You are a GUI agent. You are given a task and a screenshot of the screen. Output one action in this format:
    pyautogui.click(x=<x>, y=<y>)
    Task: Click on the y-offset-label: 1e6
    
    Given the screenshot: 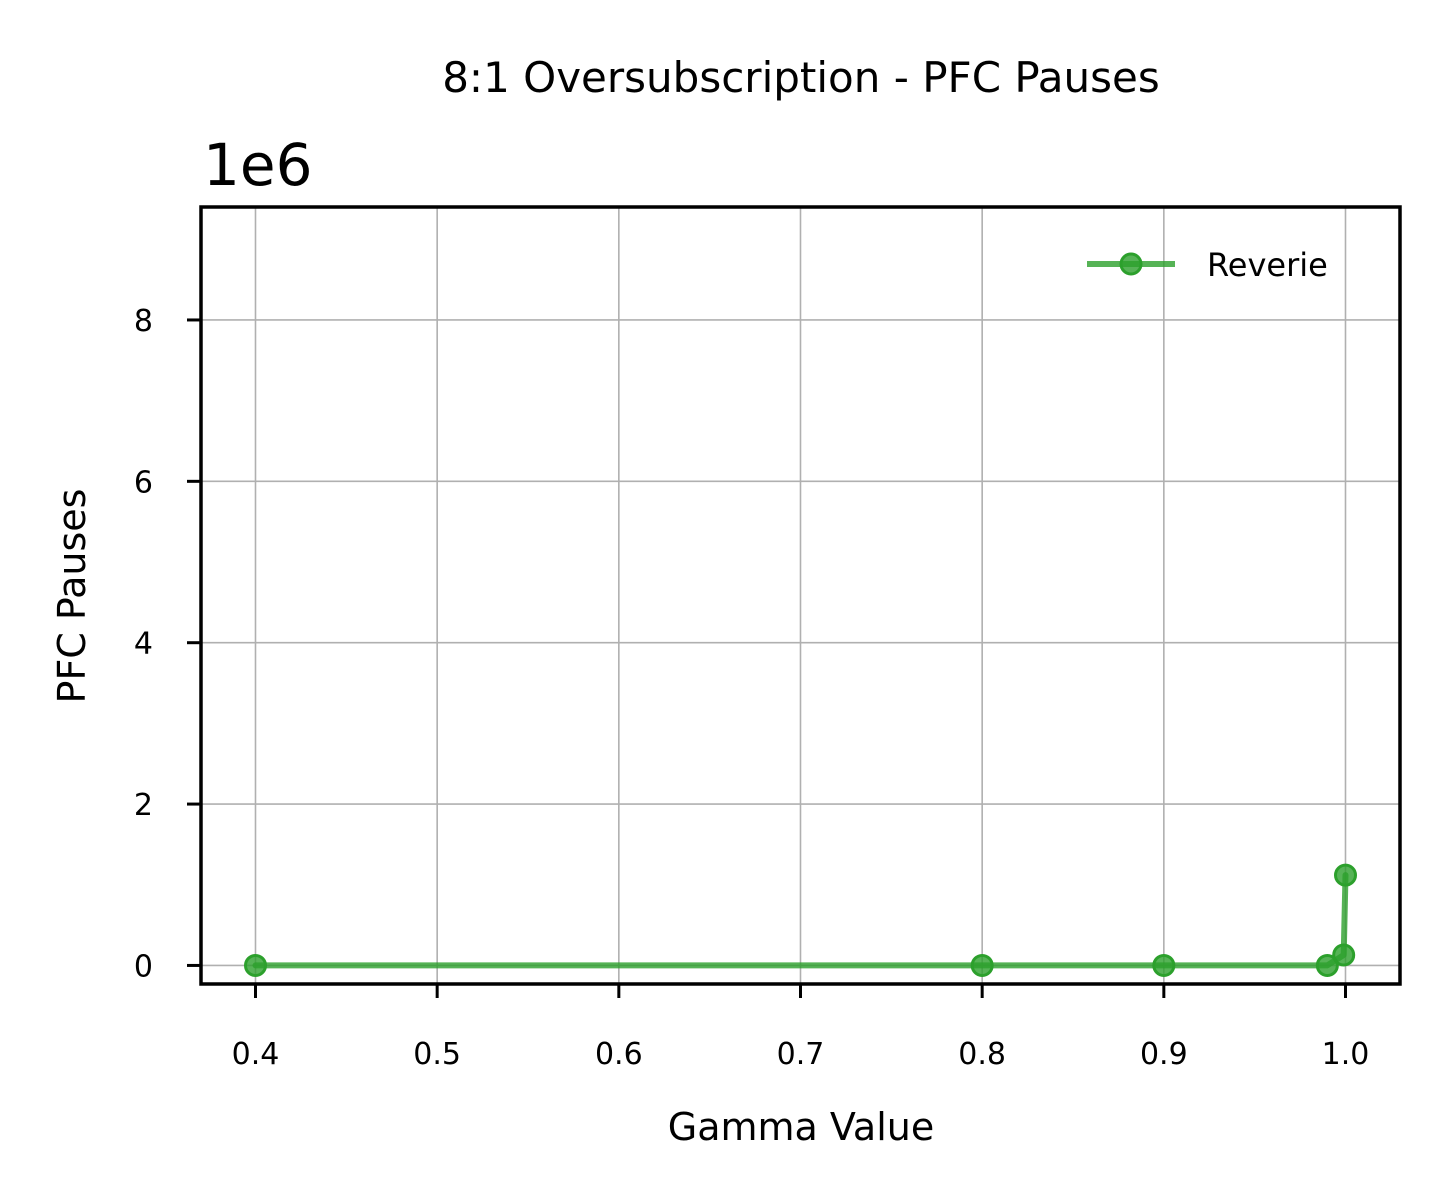 What is the action you would take?
    pyautogui.click(x=258, y=165)
    